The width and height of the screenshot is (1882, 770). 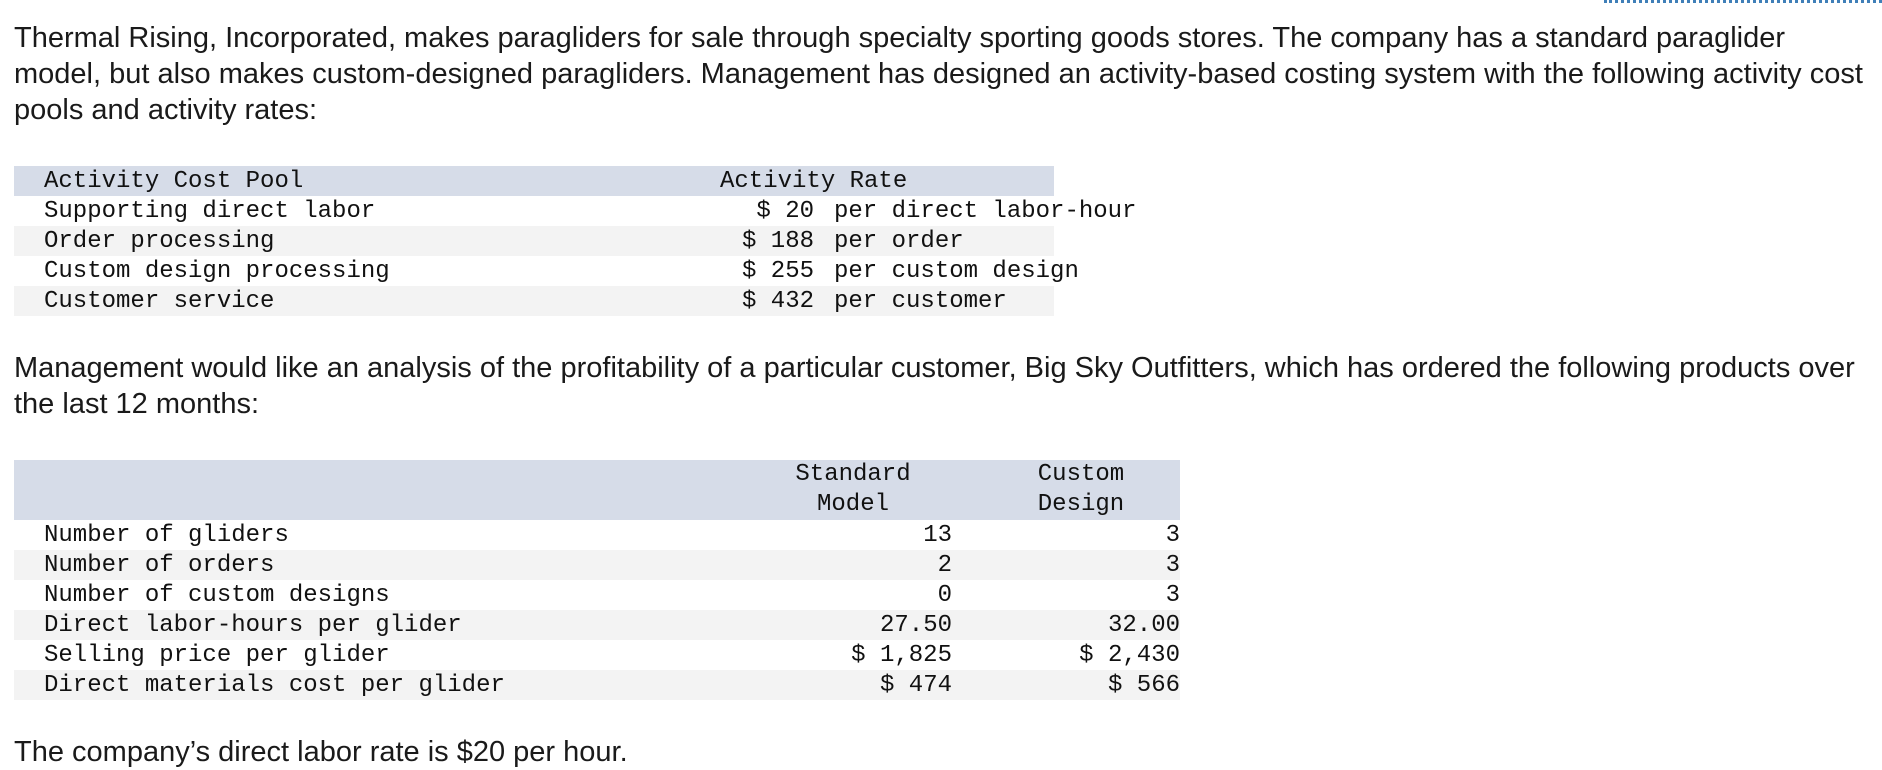 What do you see at coordinates (937, 535) in the screenshot?
I see `standard-value: 13` at bounding box center [937, 535].